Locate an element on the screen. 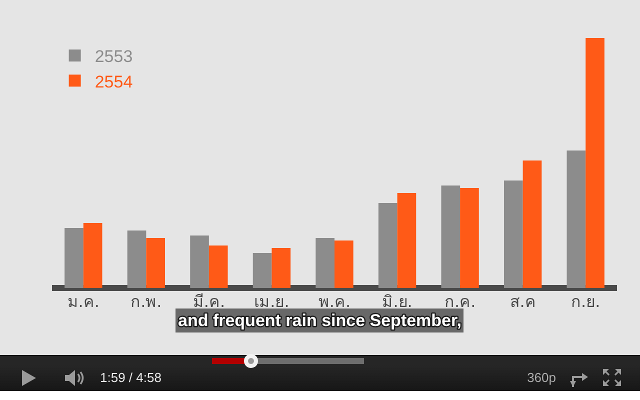 This screenshot has height=400, width=640. x-tick-label: มิ.ย. is located at coordinates (397, 301).